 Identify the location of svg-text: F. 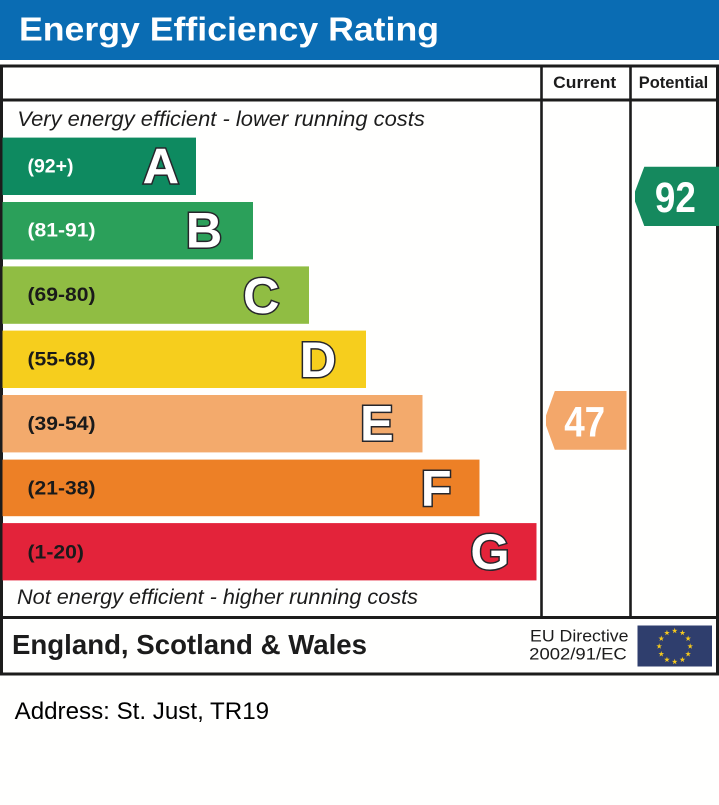
(436, 487).